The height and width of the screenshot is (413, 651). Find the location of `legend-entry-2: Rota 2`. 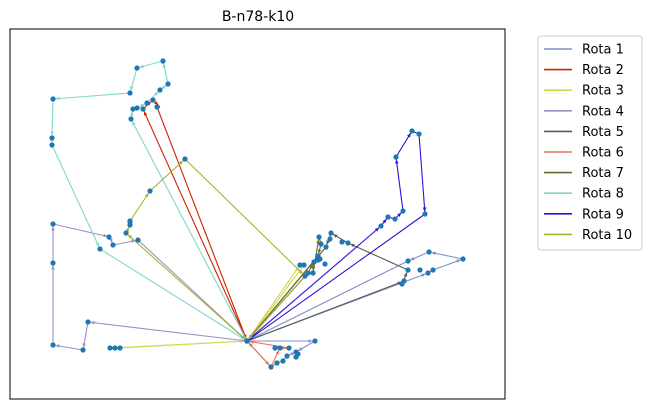

legend-entry-2: Rota 2 is located at coordinates (584, 70).